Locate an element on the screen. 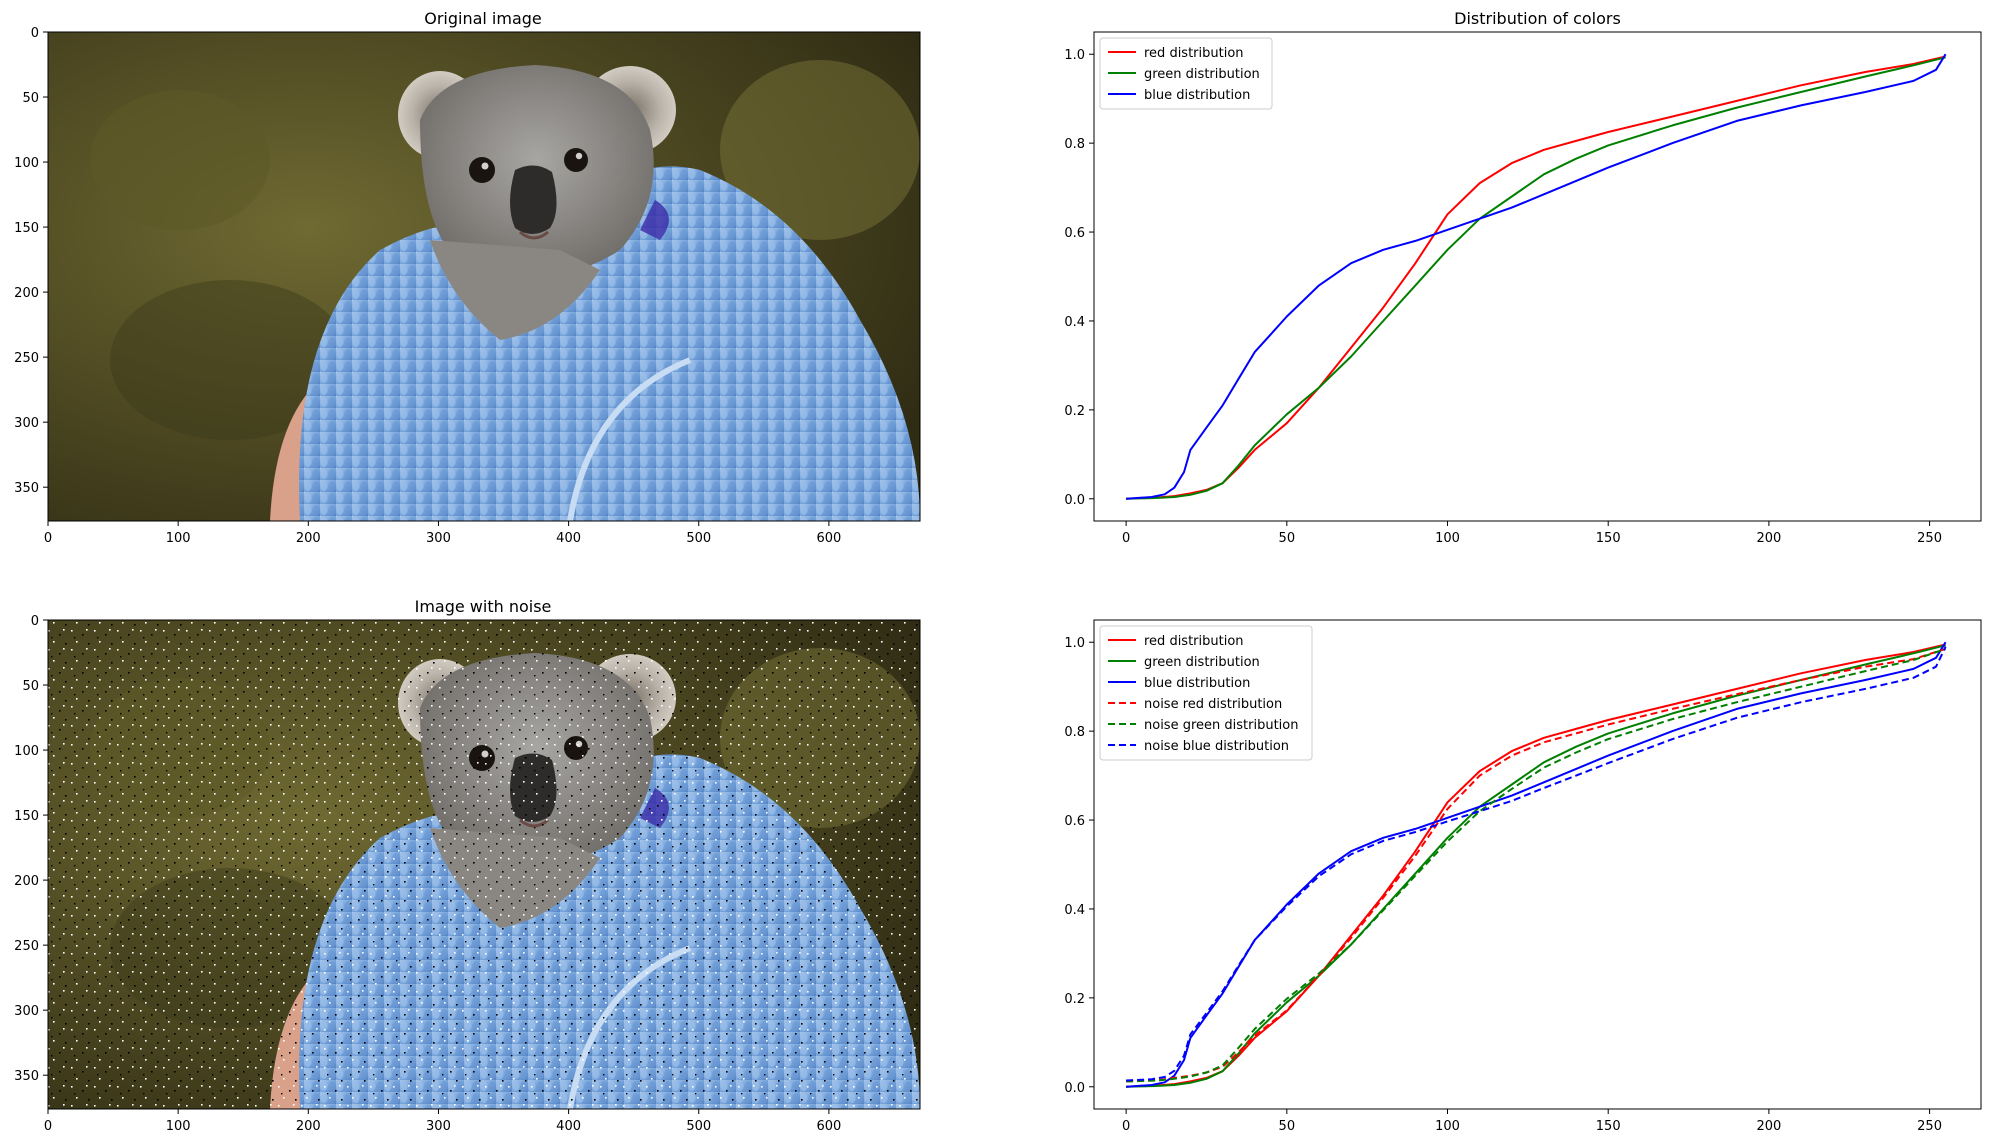 Image resolution: width=1990 pixels, height=1144 pixels. koala is located at coordinates (537, 202).